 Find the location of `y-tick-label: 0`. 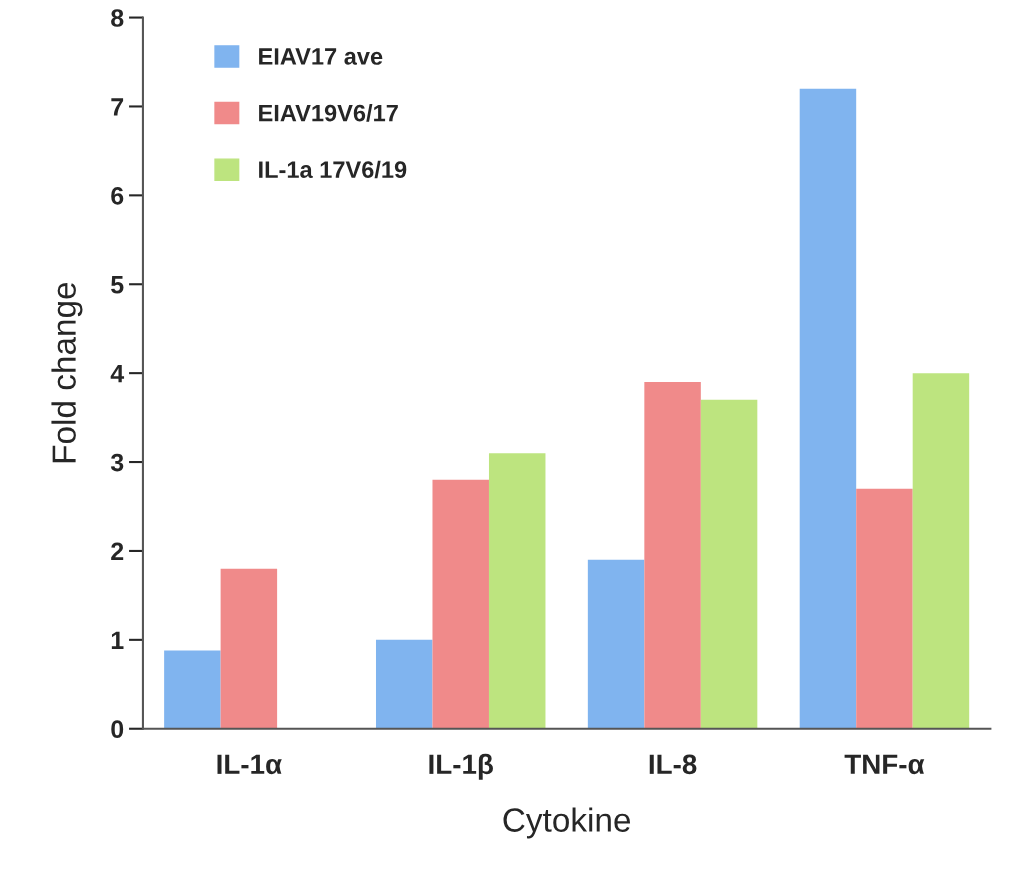

y-tick-label: 0 is located at coordinates (117, 729).